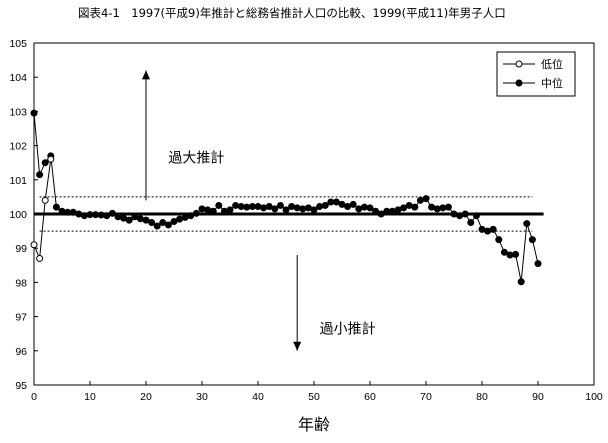 Image resolution: width=608 pixels, height=443 pixels. I want to click on y-tick-label: 101, so click(18, 181).